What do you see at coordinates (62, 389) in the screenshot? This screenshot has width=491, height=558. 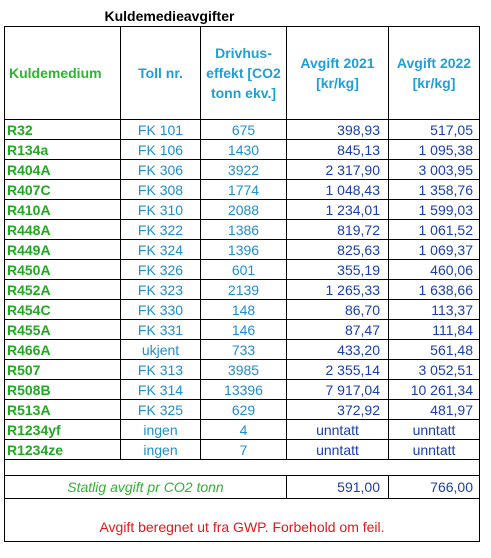 I see `refrigerant-name: R508B` at bounding box center [62, 389].